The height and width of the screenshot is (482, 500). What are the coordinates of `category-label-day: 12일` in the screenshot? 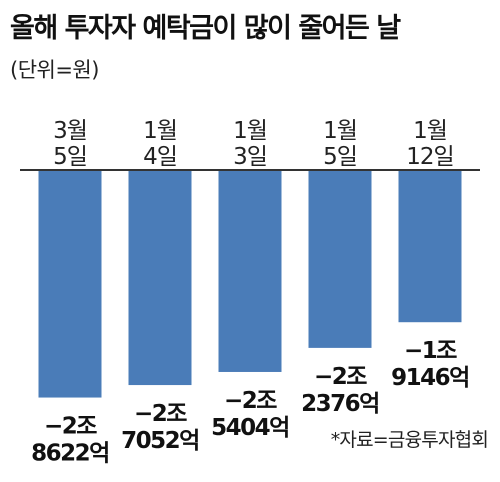 It's located at (429, 157).